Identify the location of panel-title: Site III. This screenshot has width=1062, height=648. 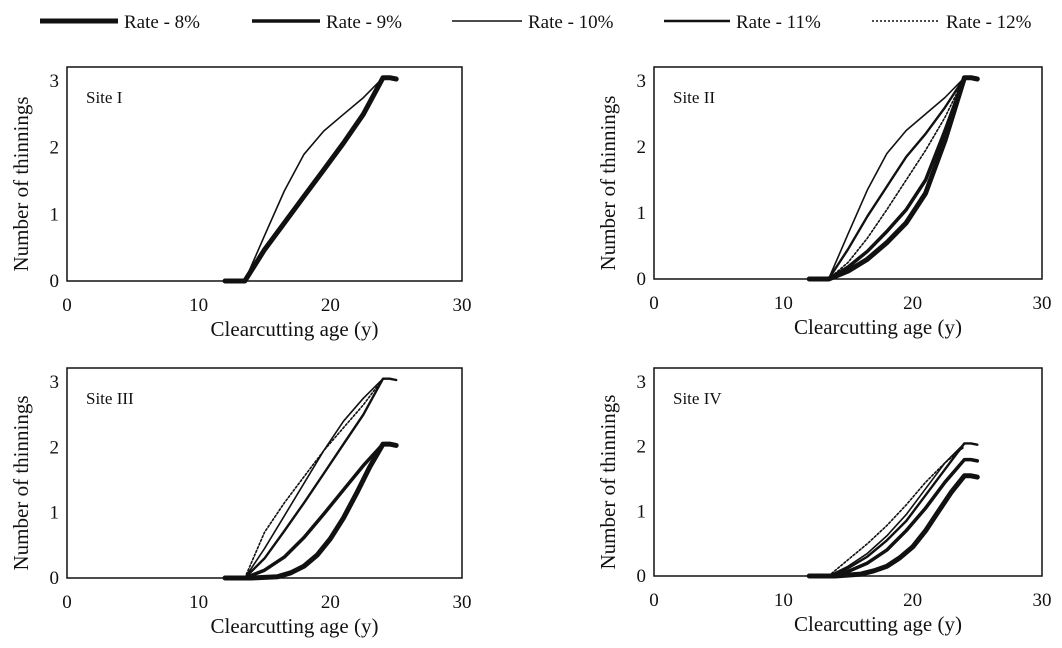
(110, 398).